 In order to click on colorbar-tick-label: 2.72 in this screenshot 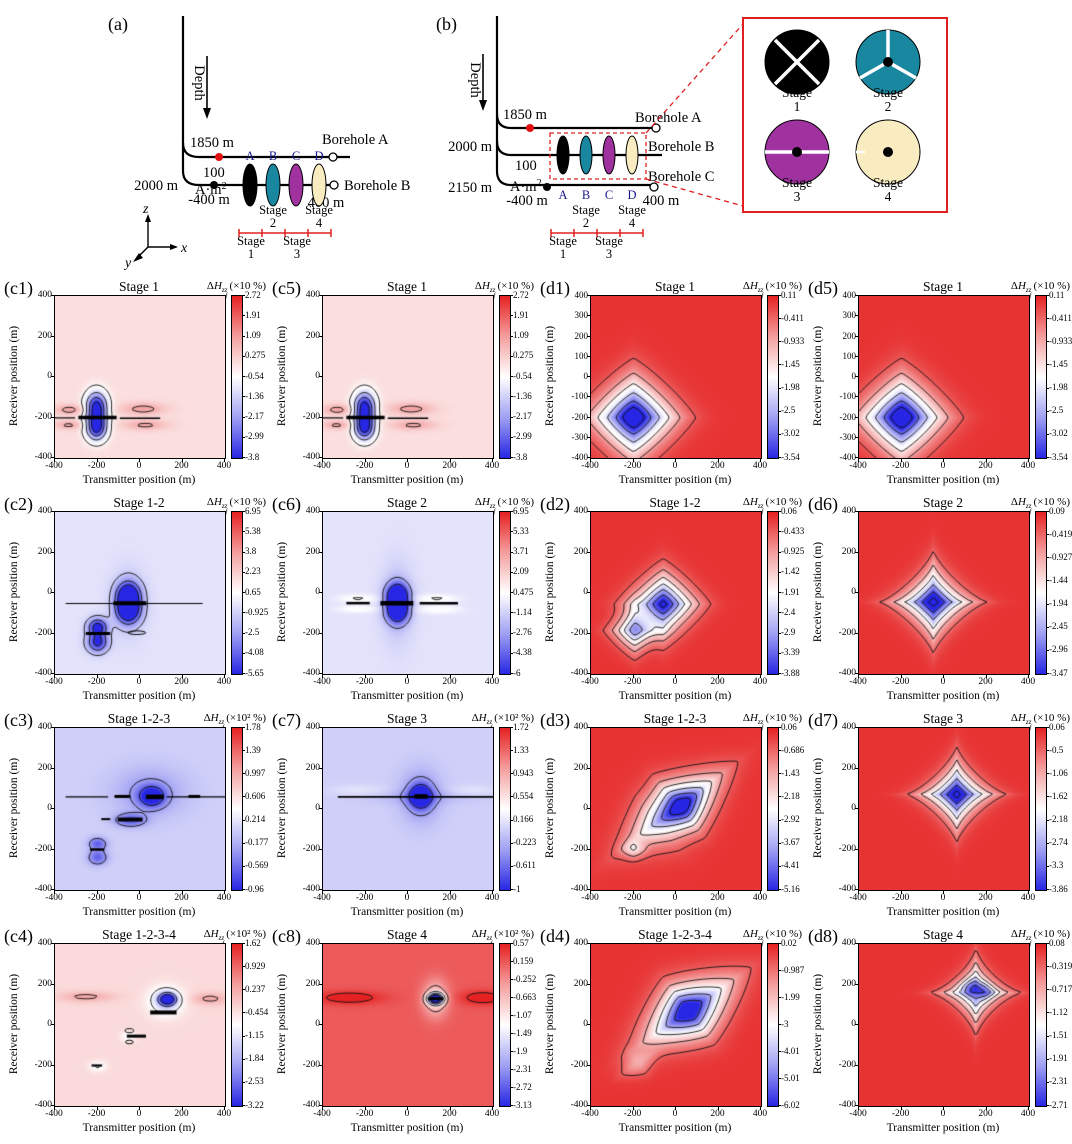, I will do `click(253, 294)`.